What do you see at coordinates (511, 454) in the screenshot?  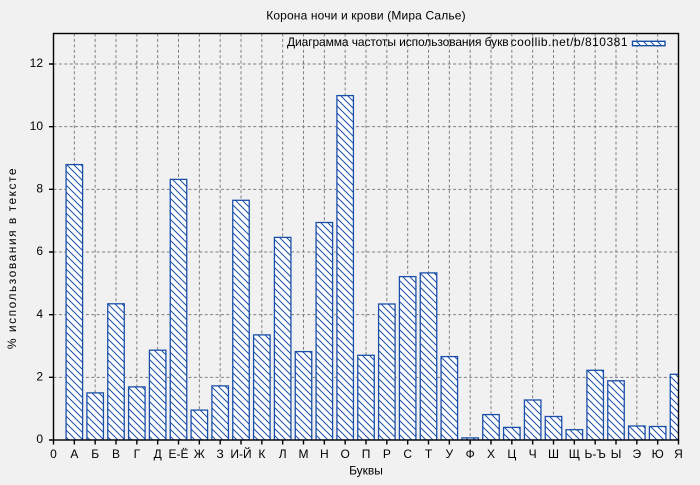 I see `svg-text: Ц` at bounding box center [511, 454].